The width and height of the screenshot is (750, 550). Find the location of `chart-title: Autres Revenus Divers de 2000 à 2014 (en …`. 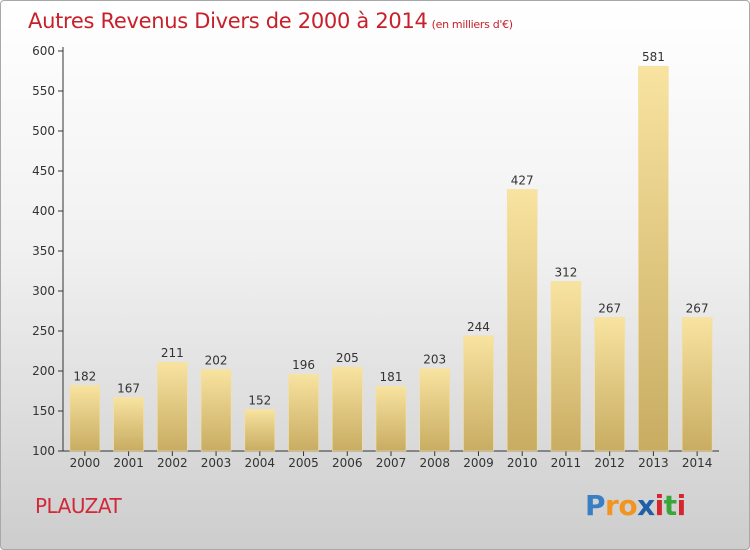

chart-title: Autres Revenus Divers de 2000 à 2014 (en … is located at coordinates (270, 21).